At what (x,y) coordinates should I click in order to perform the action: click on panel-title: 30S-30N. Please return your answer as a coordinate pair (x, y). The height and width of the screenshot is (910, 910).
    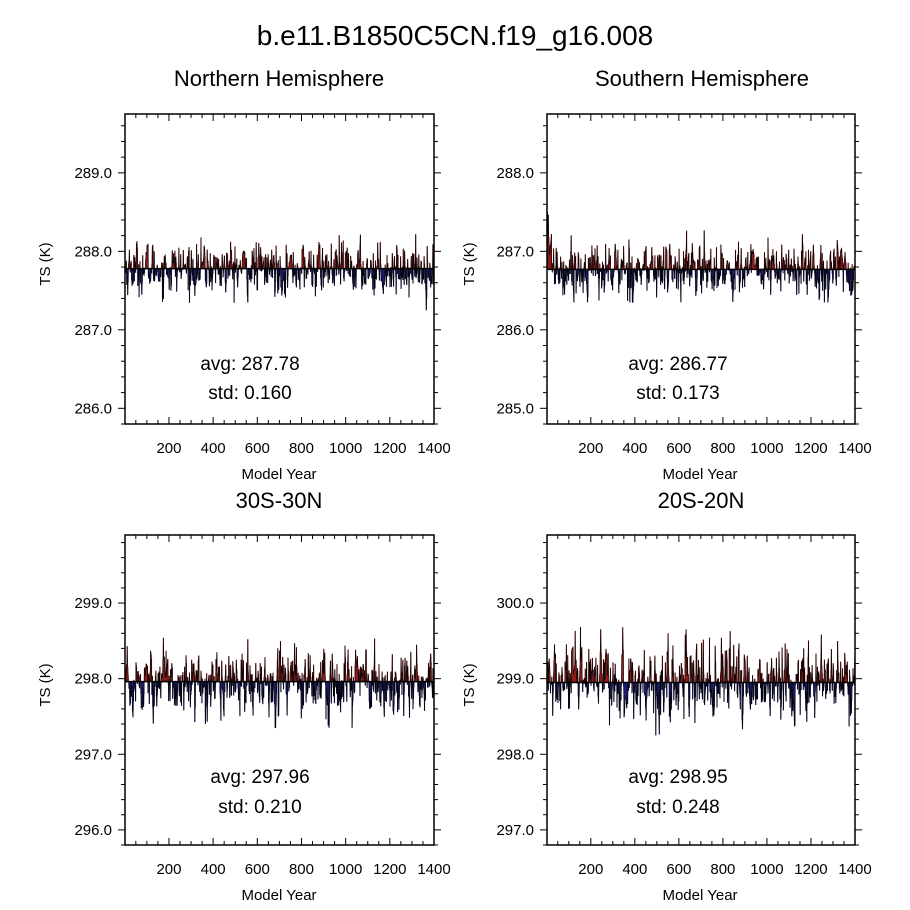
    Looking at the image, I should click on (279, 500).